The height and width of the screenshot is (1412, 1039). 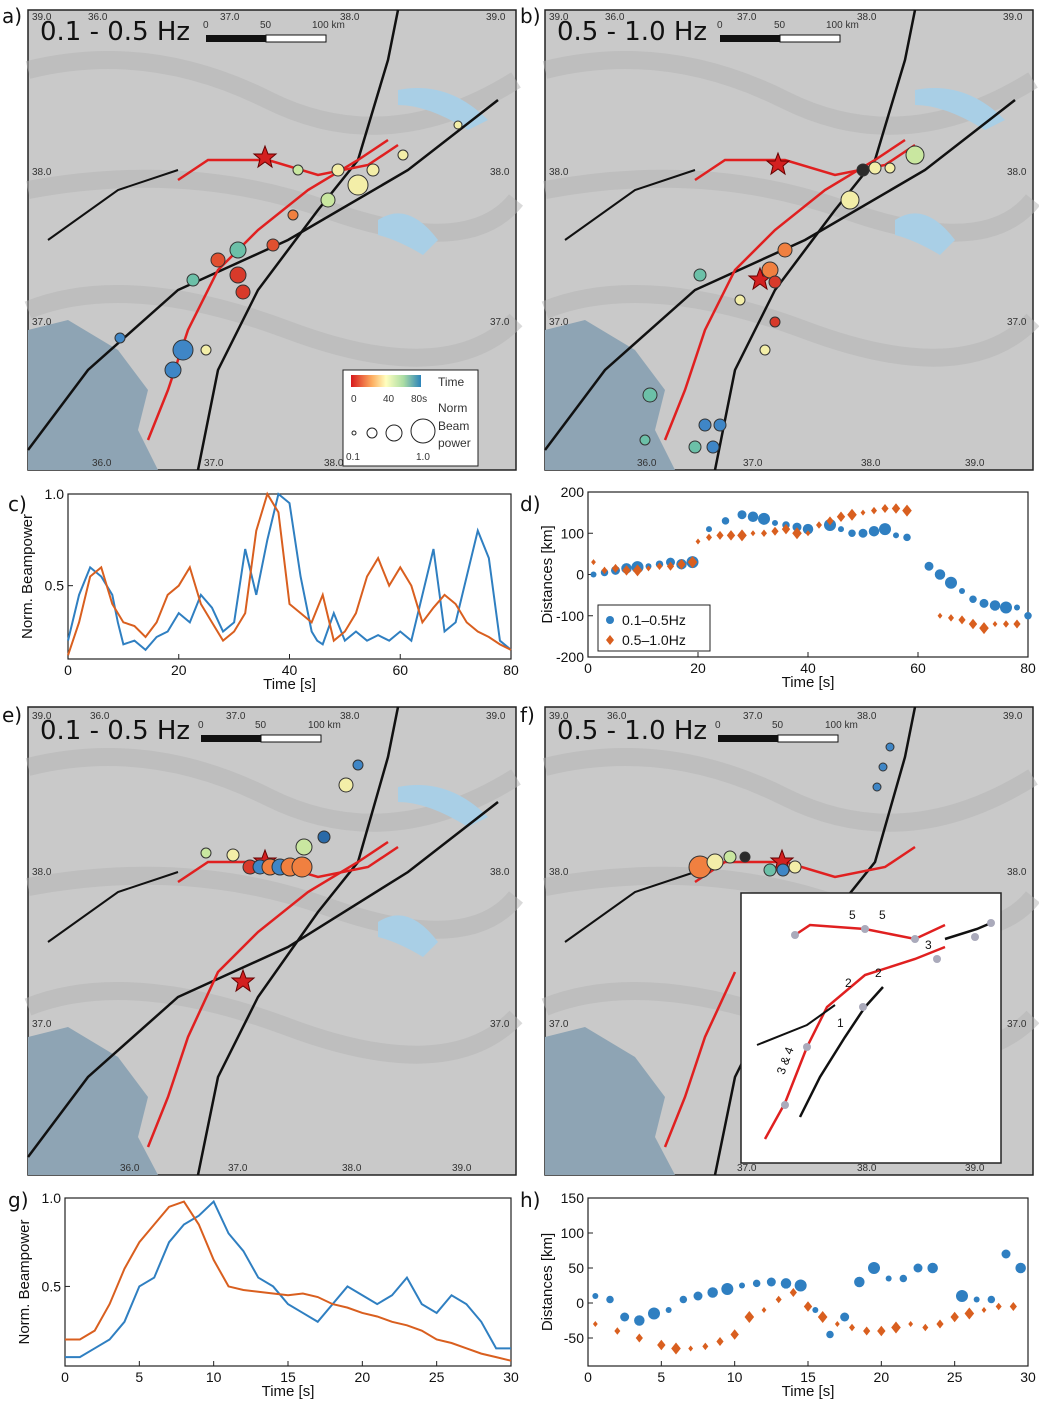 I want to click on scalebar-label: 50, so click(x=778, y=725).